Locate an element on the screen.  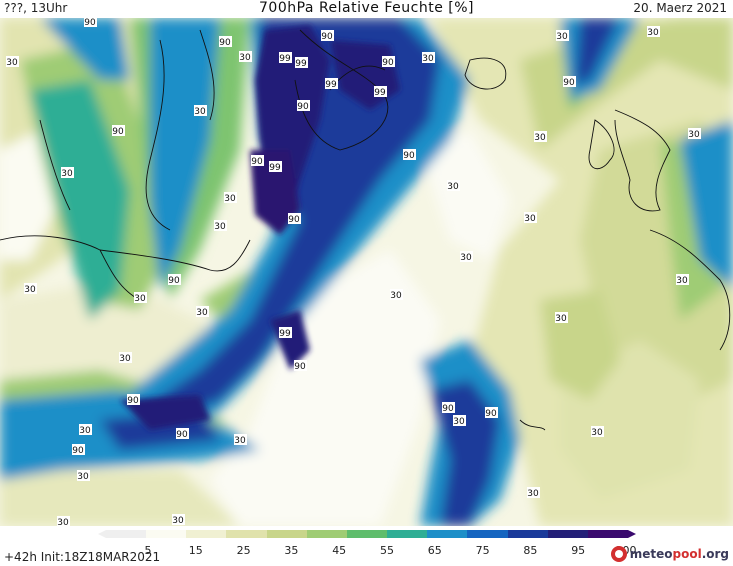
logo-icon is located at coordinates (618, 554).